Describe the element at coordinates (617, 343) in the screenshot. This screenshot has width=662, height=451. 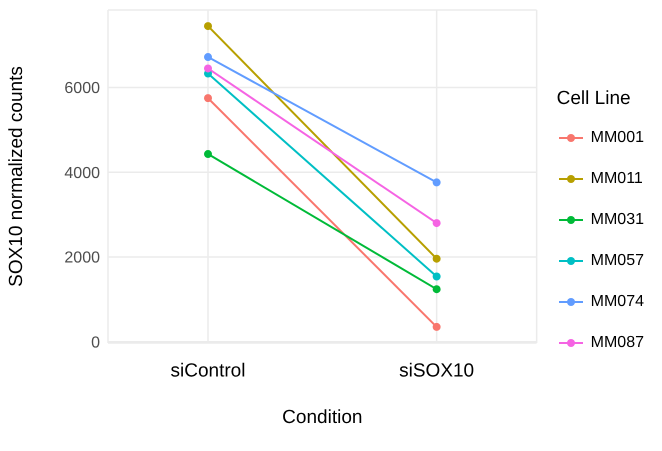
I see `legend-label: MM087` at that location.